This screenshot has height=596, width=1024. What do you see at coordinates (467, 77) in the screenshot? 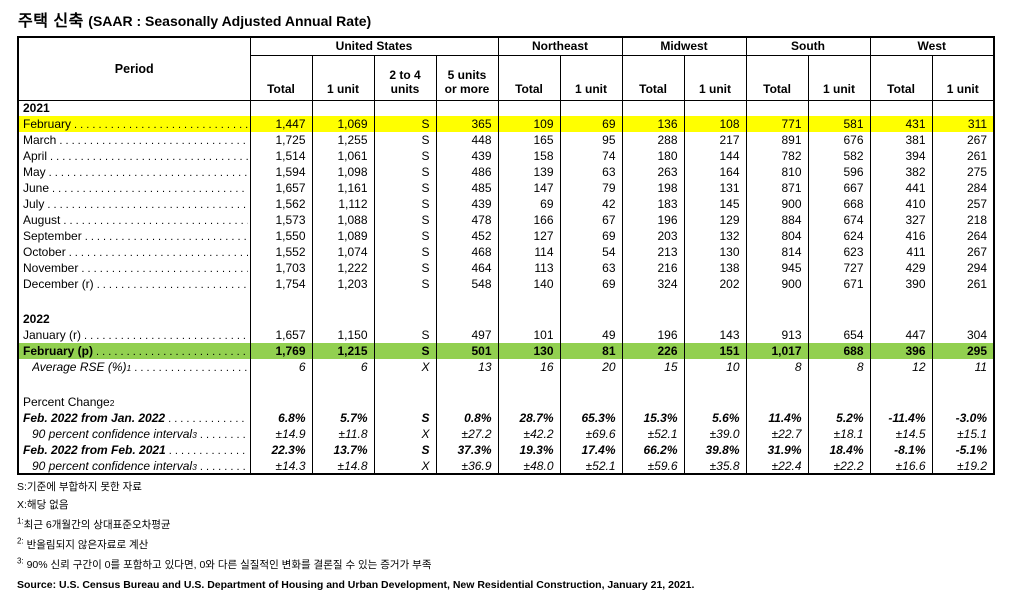
I see `column-header: 5 units or more` at bounding box center [467, 77].